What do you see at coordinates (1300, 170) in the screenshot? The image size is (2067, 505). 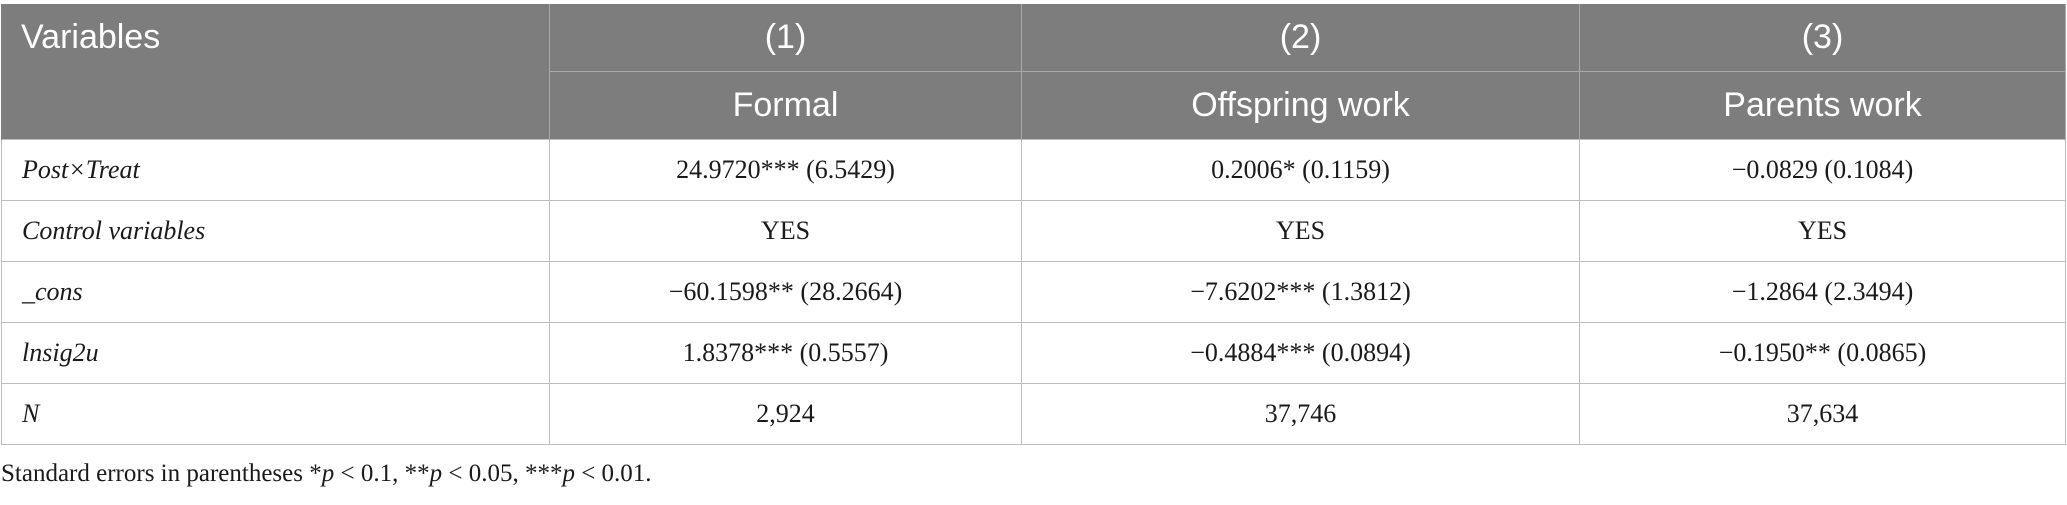 I see `table-cell: 0.2006* (0.1159)` at bounding box center [1300, 170].